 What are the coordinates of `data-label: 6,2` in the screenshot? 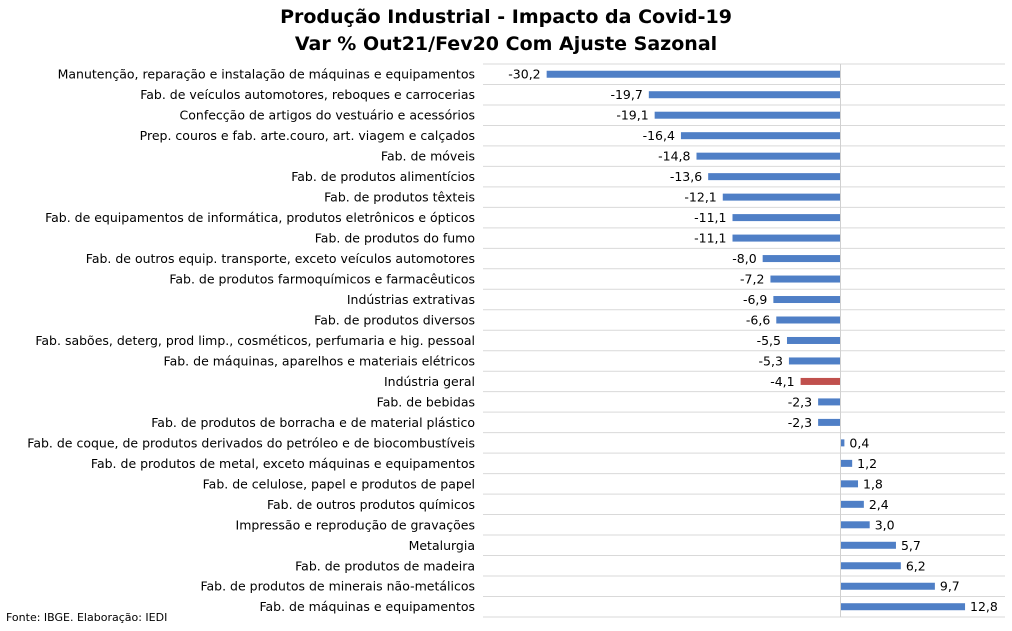 It's located at (916, 565).